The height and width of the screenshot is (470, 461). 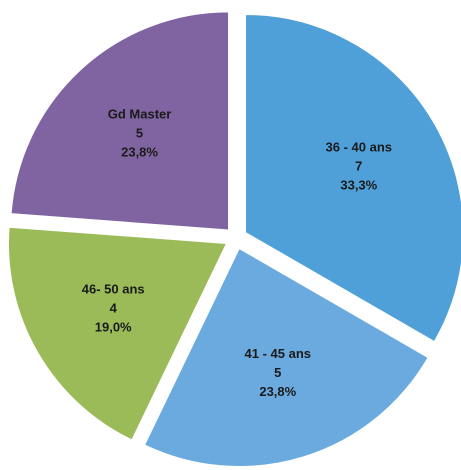 What do you see at coordinates (140, 113) in the screenshot?
I see `slice-category-label: Gd Master` at bounding box center [140, 113].